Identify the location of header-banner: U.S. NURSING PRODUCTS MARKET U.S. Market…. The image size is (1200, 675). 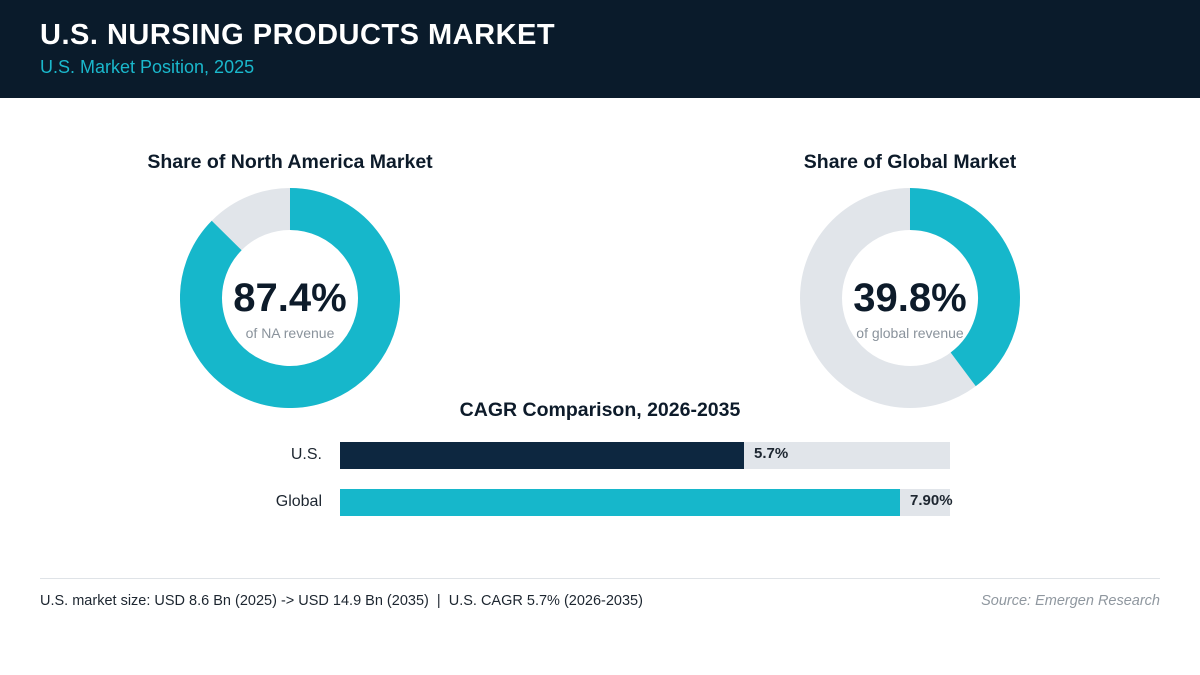
(600, 49).